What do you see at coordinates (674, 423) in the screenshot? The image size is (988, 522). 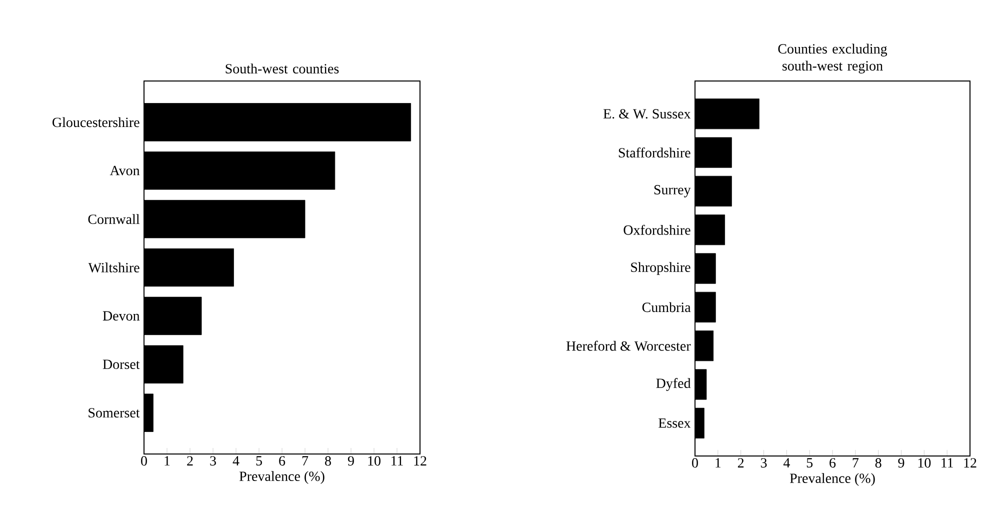 I see `y-tick-label: Essex` at bounding box center [674, 423].